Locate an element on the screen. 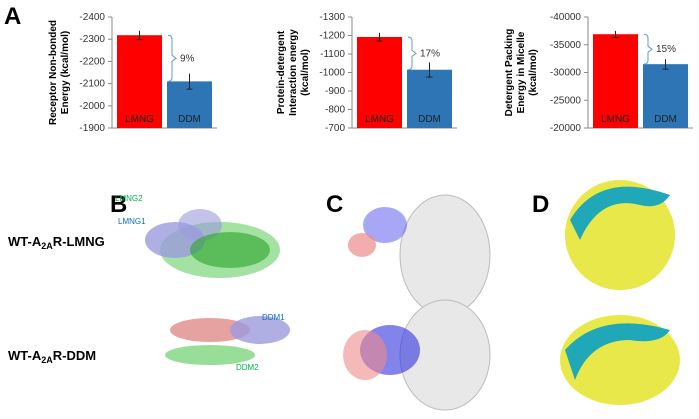 The image size is (699, 419). y-tick-label: -2000 is located at coordinates (92, 106).